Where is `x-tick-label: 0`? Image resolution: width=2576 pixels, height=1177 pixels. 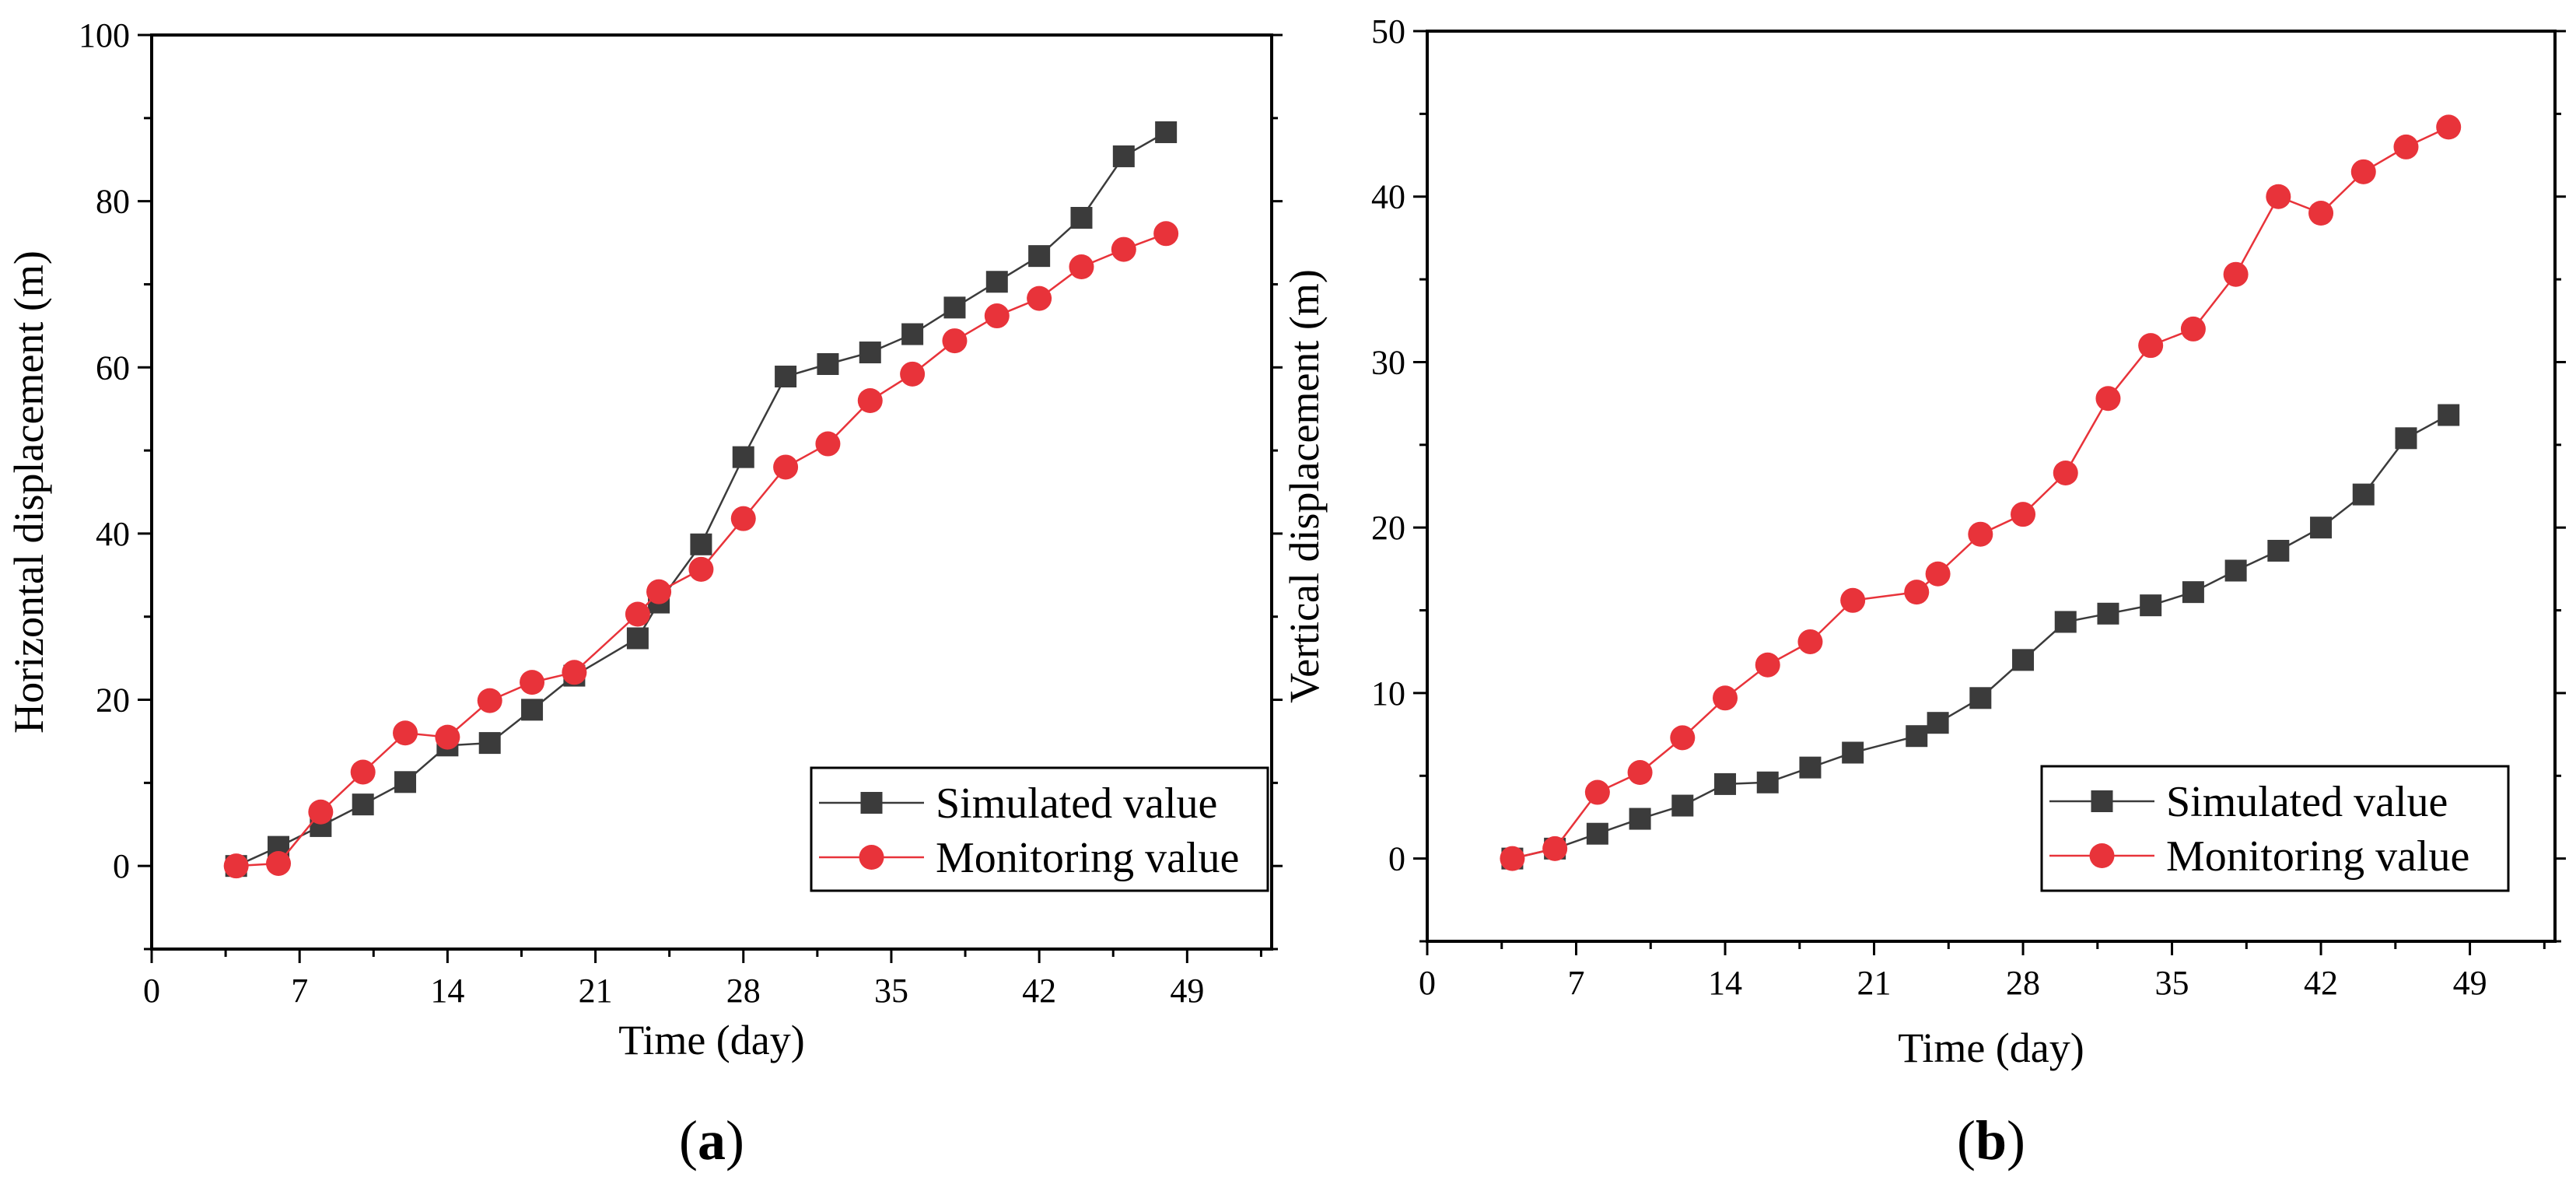 x-tick-label: 0 is located at coordinates (152, 991).